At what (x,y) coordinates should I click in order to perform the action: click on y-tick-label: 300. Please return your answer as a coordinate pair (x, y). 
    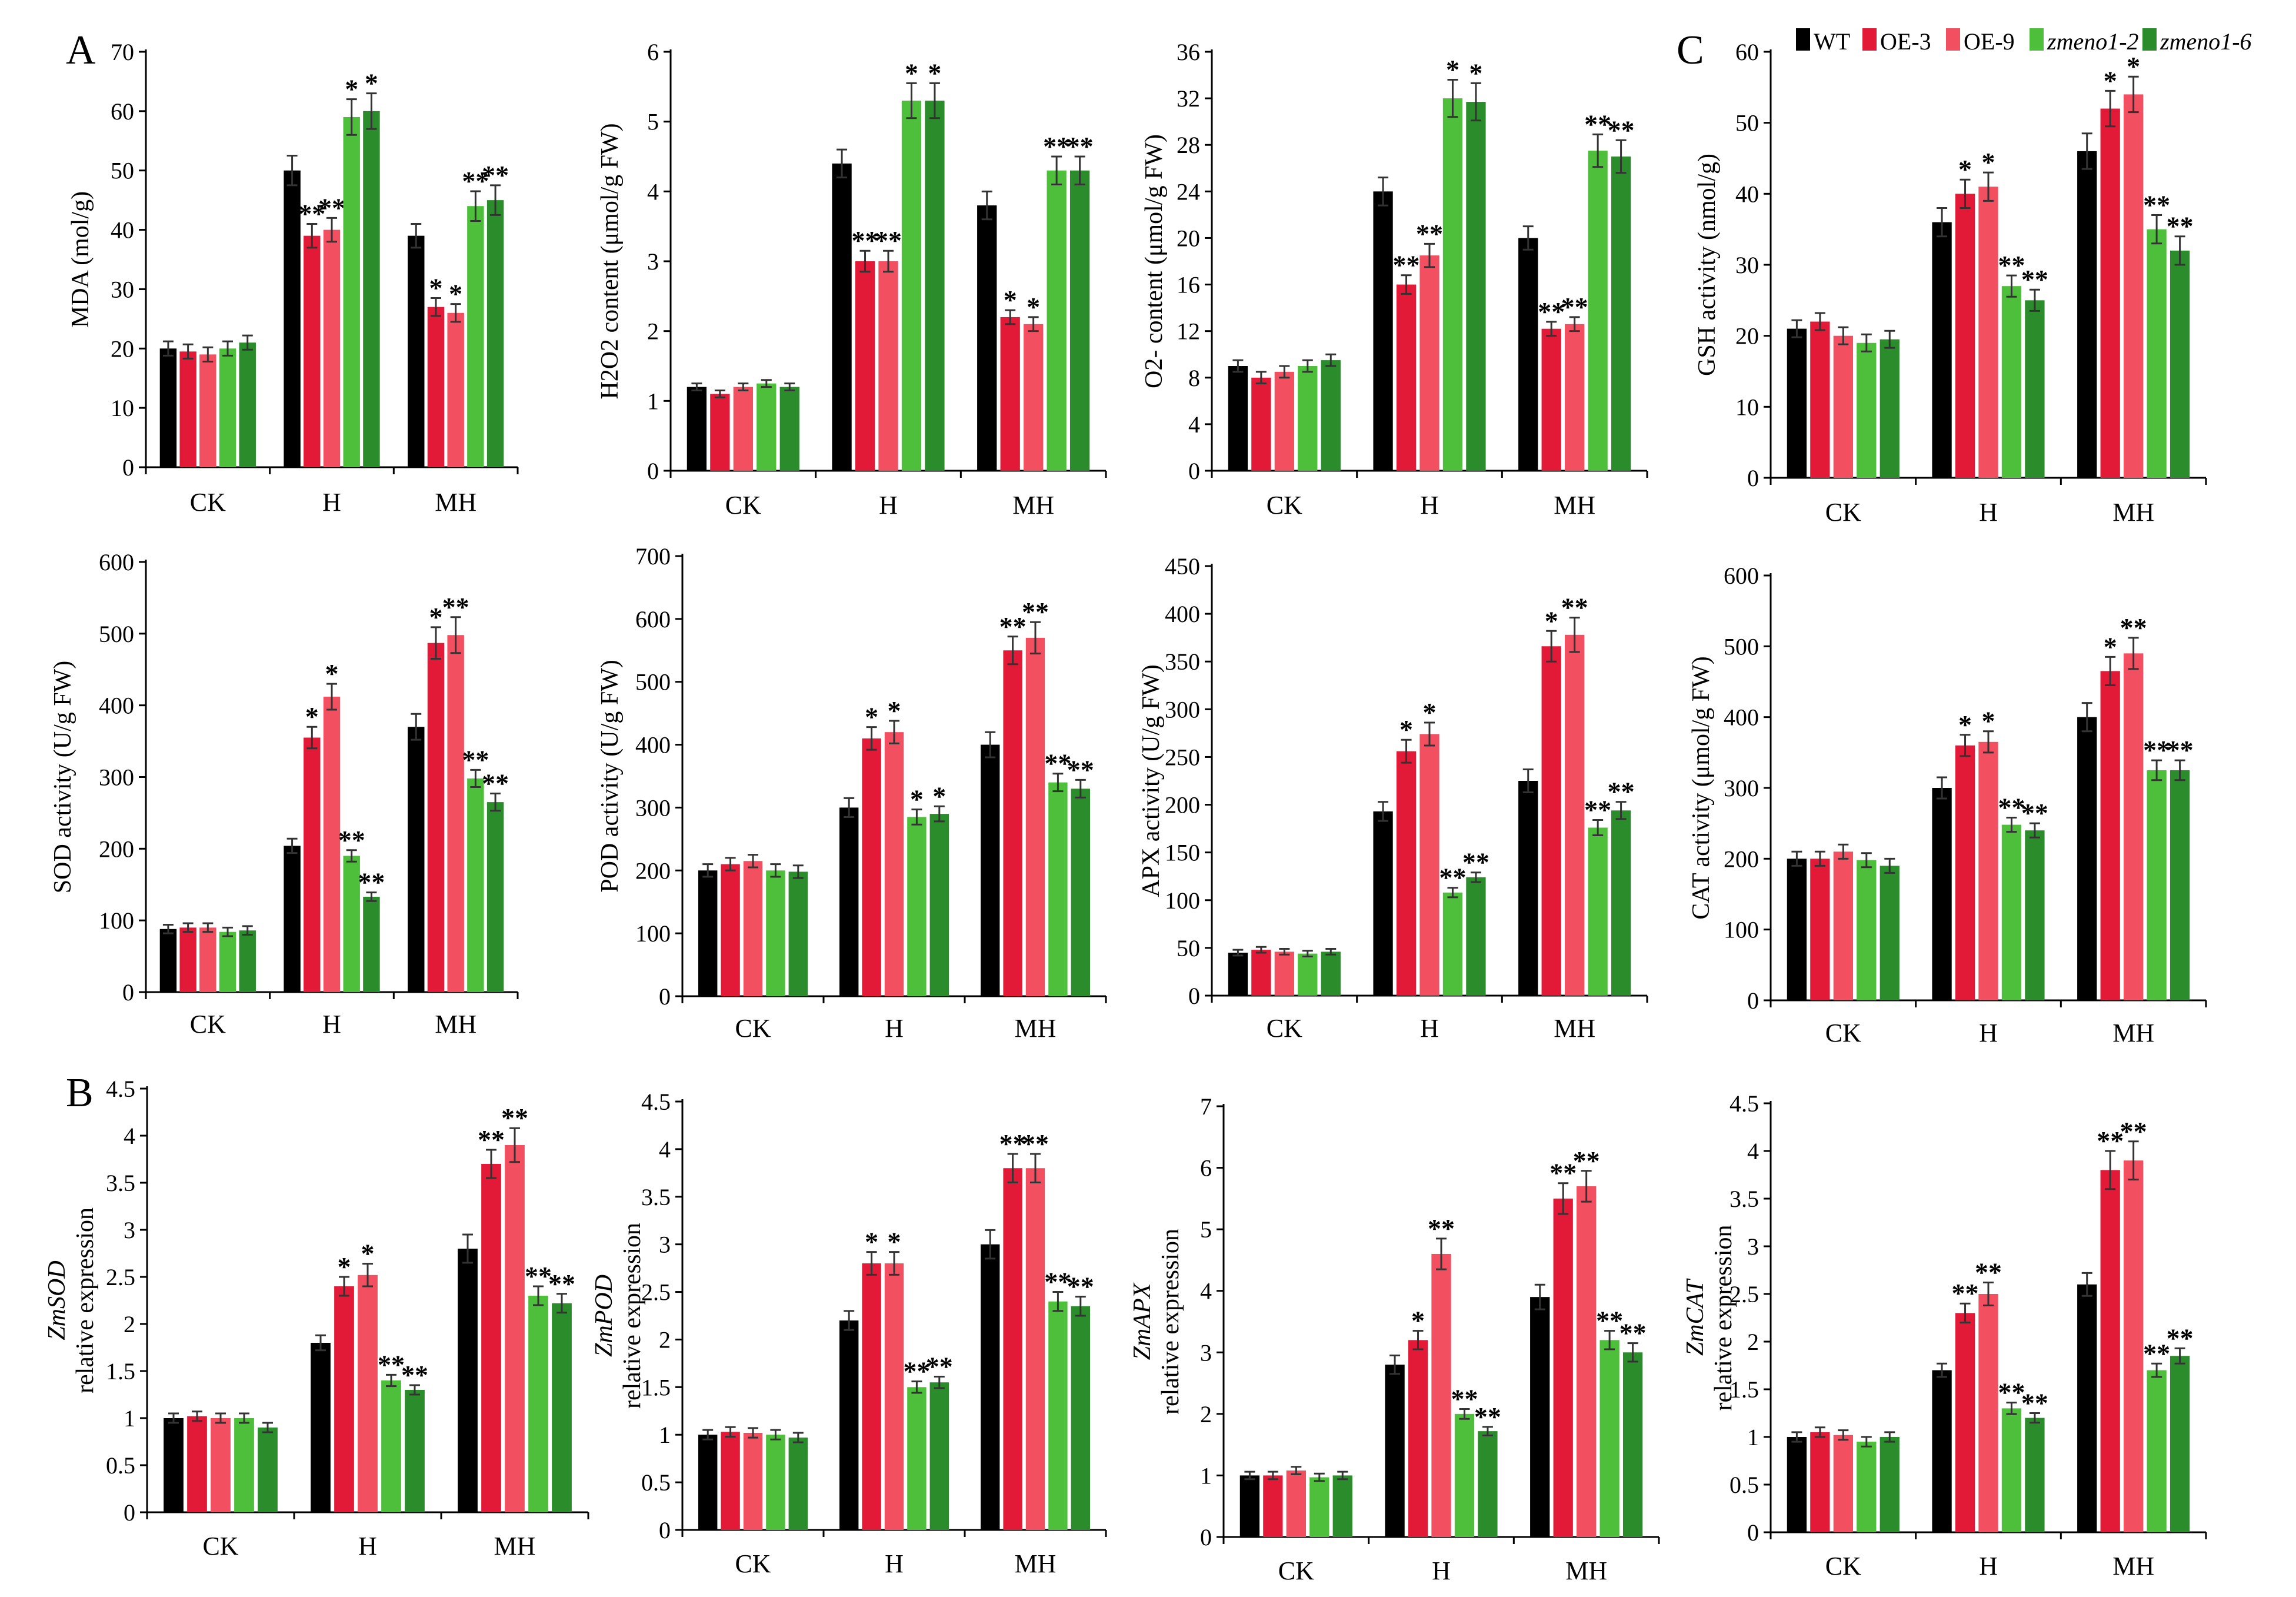
    Looking at the image, I should click on (1182, 710).